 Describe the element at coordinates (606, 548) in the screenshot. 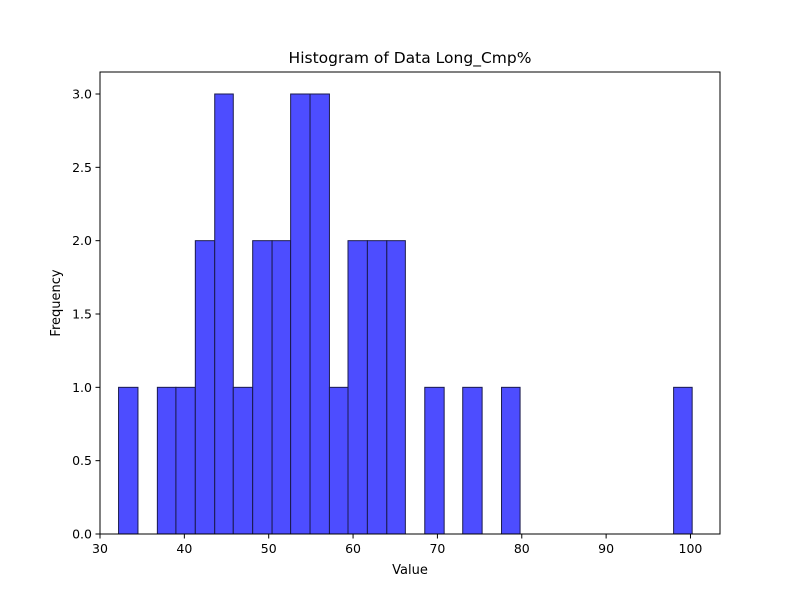

I see `x-tick-label: 90` at that location.